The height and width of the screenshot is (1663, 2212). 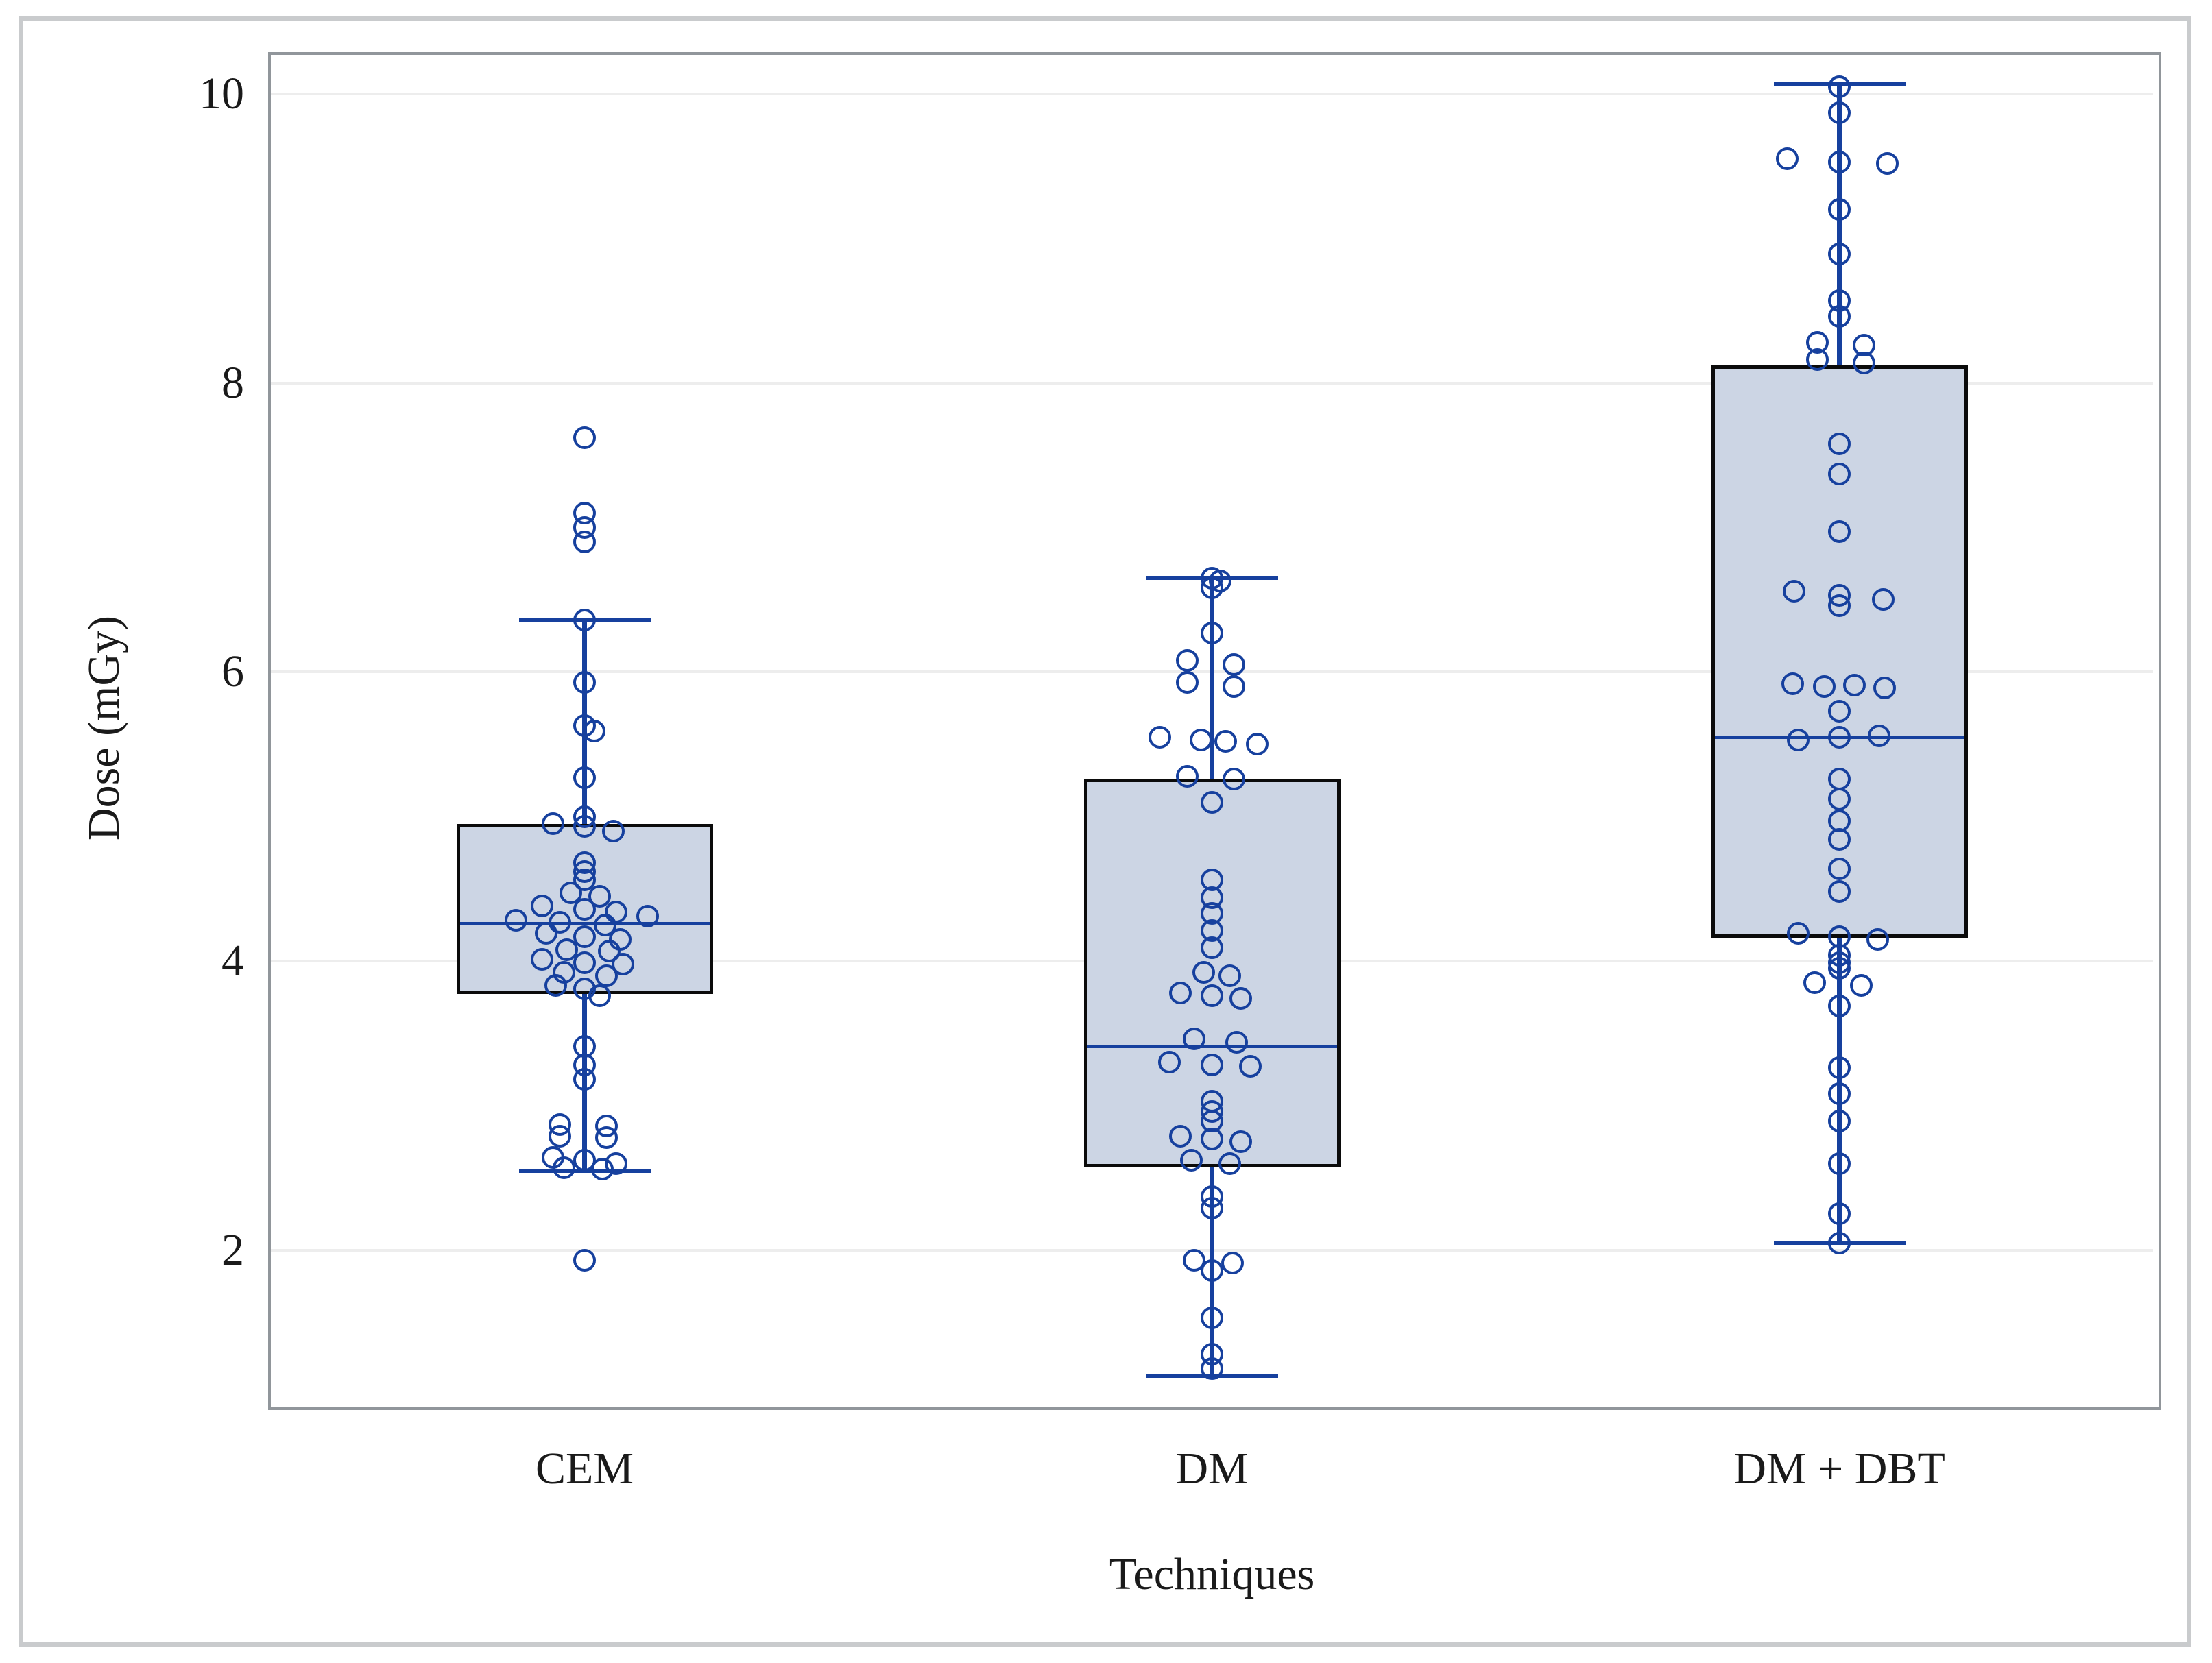 I want to click on y-tick-label-6: 6, so click(x=232, y=671).